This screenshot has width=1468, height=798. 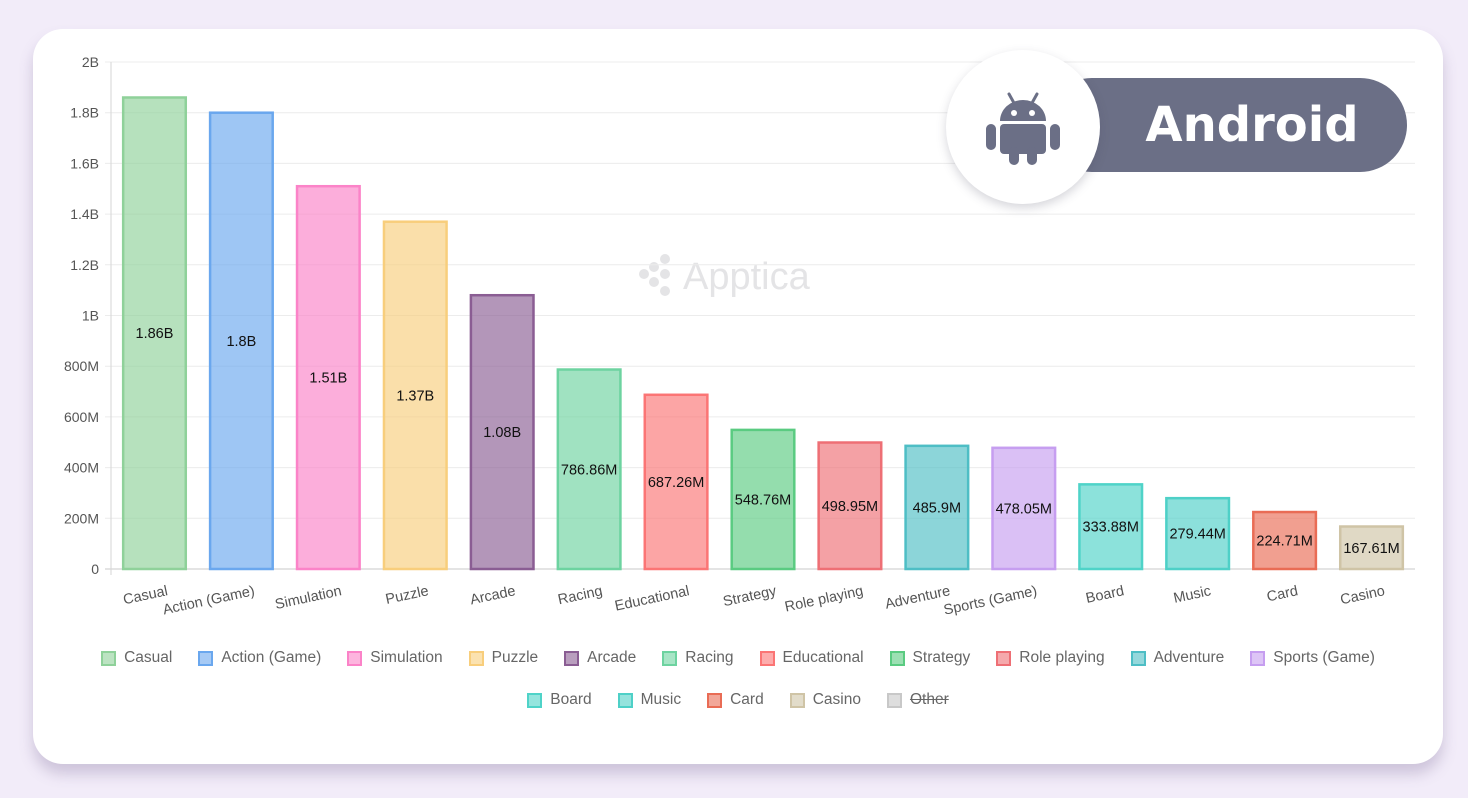 I want to click on platform-label: Android, so click(x=1252, y=125).